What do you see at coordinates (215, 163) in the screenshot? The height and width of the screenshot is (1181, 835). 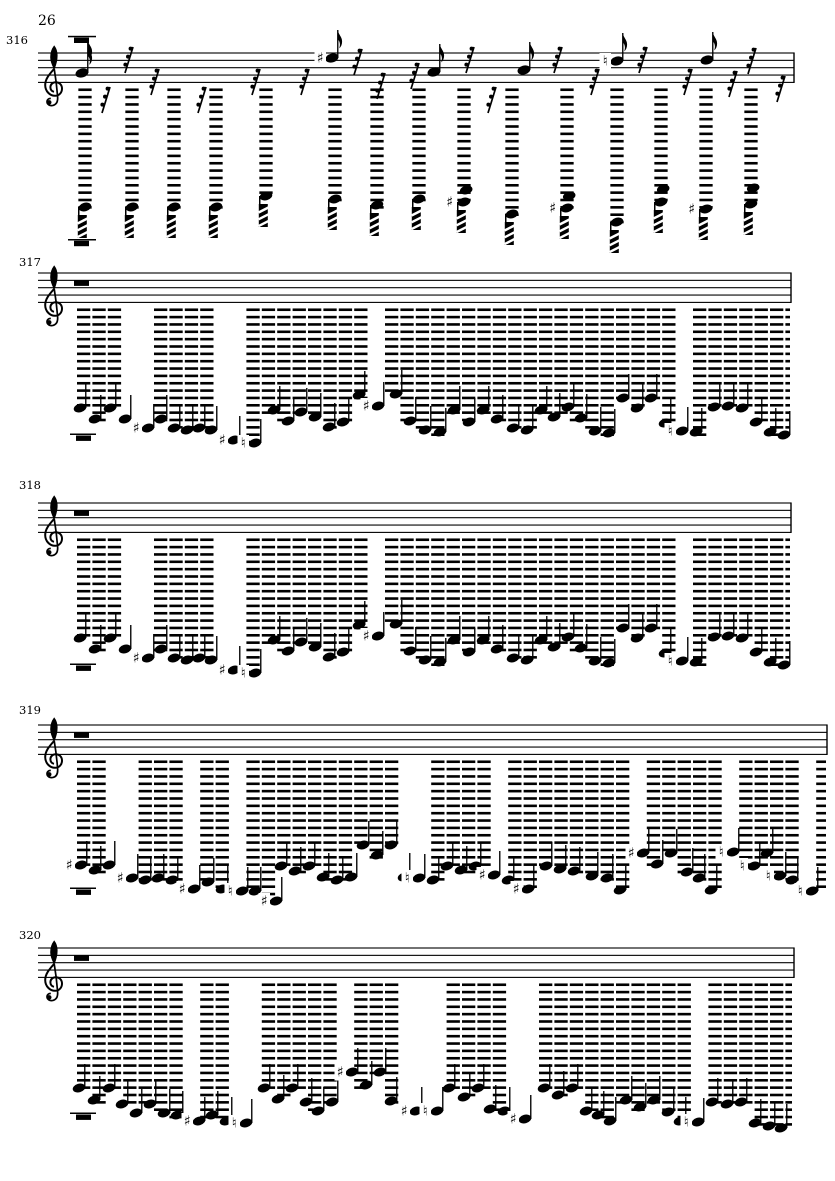 I see `low-note-column` at bounding box center [215, 163].